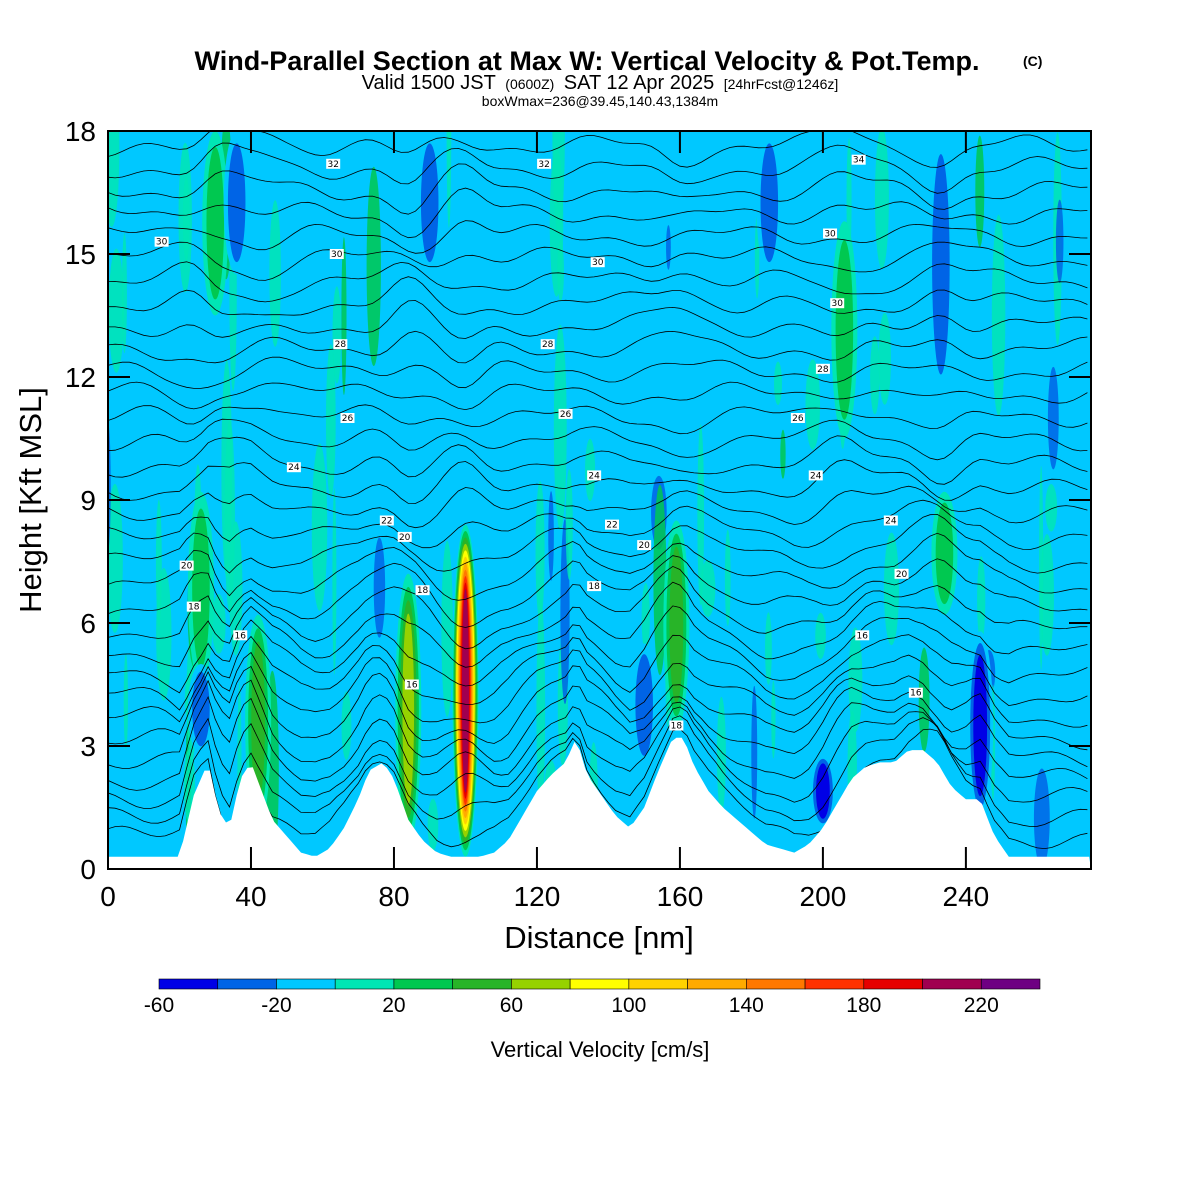 The image size is (1200, 1200). Describe the element at coordinates (781, 84) in the screenshot. I see `subtitle-forecast: [24hrFcst@1246z]` at that location.